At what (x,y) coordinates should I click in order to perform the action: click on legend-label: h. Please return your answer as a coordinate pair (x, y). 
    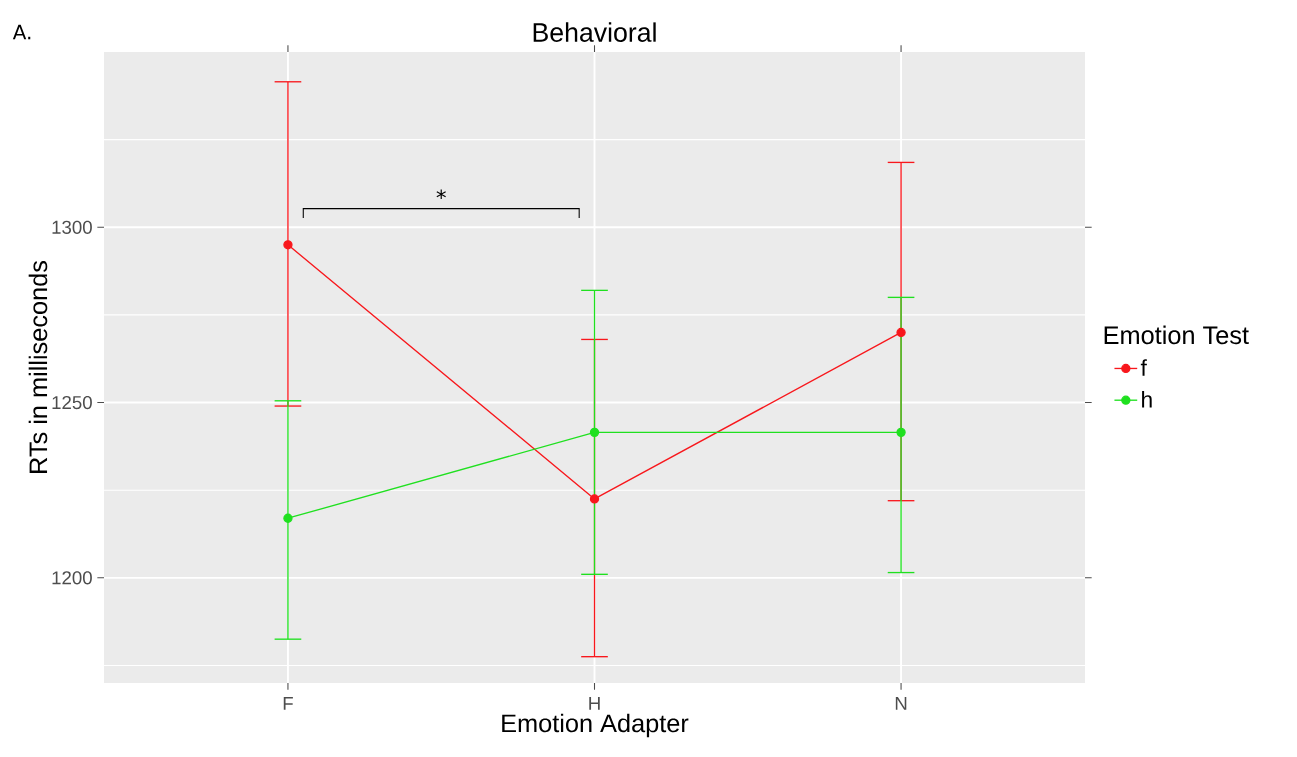
    Looking at the image, I should click on (1147, 399).